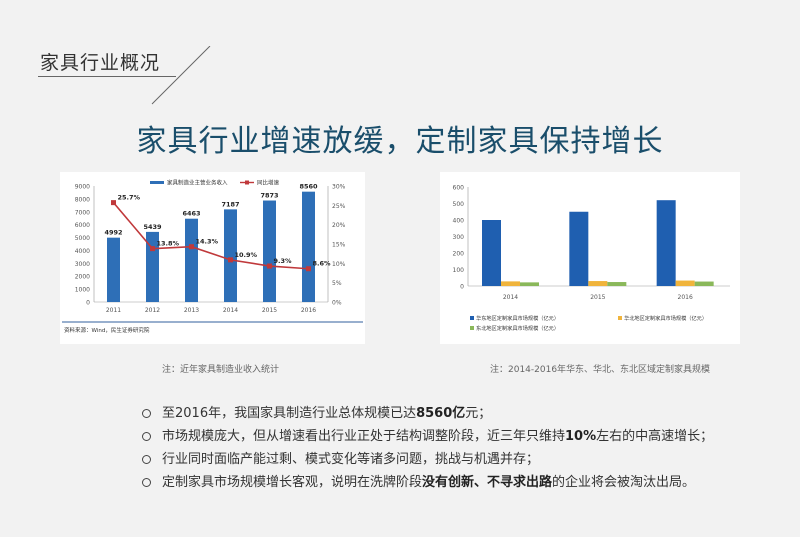 The height and width of the screenshot is (537, 800). What do you see at coordinates (339, 206) in the screenshot?
I see `right-tick-label: 25%` at bounding box center [339, 206].